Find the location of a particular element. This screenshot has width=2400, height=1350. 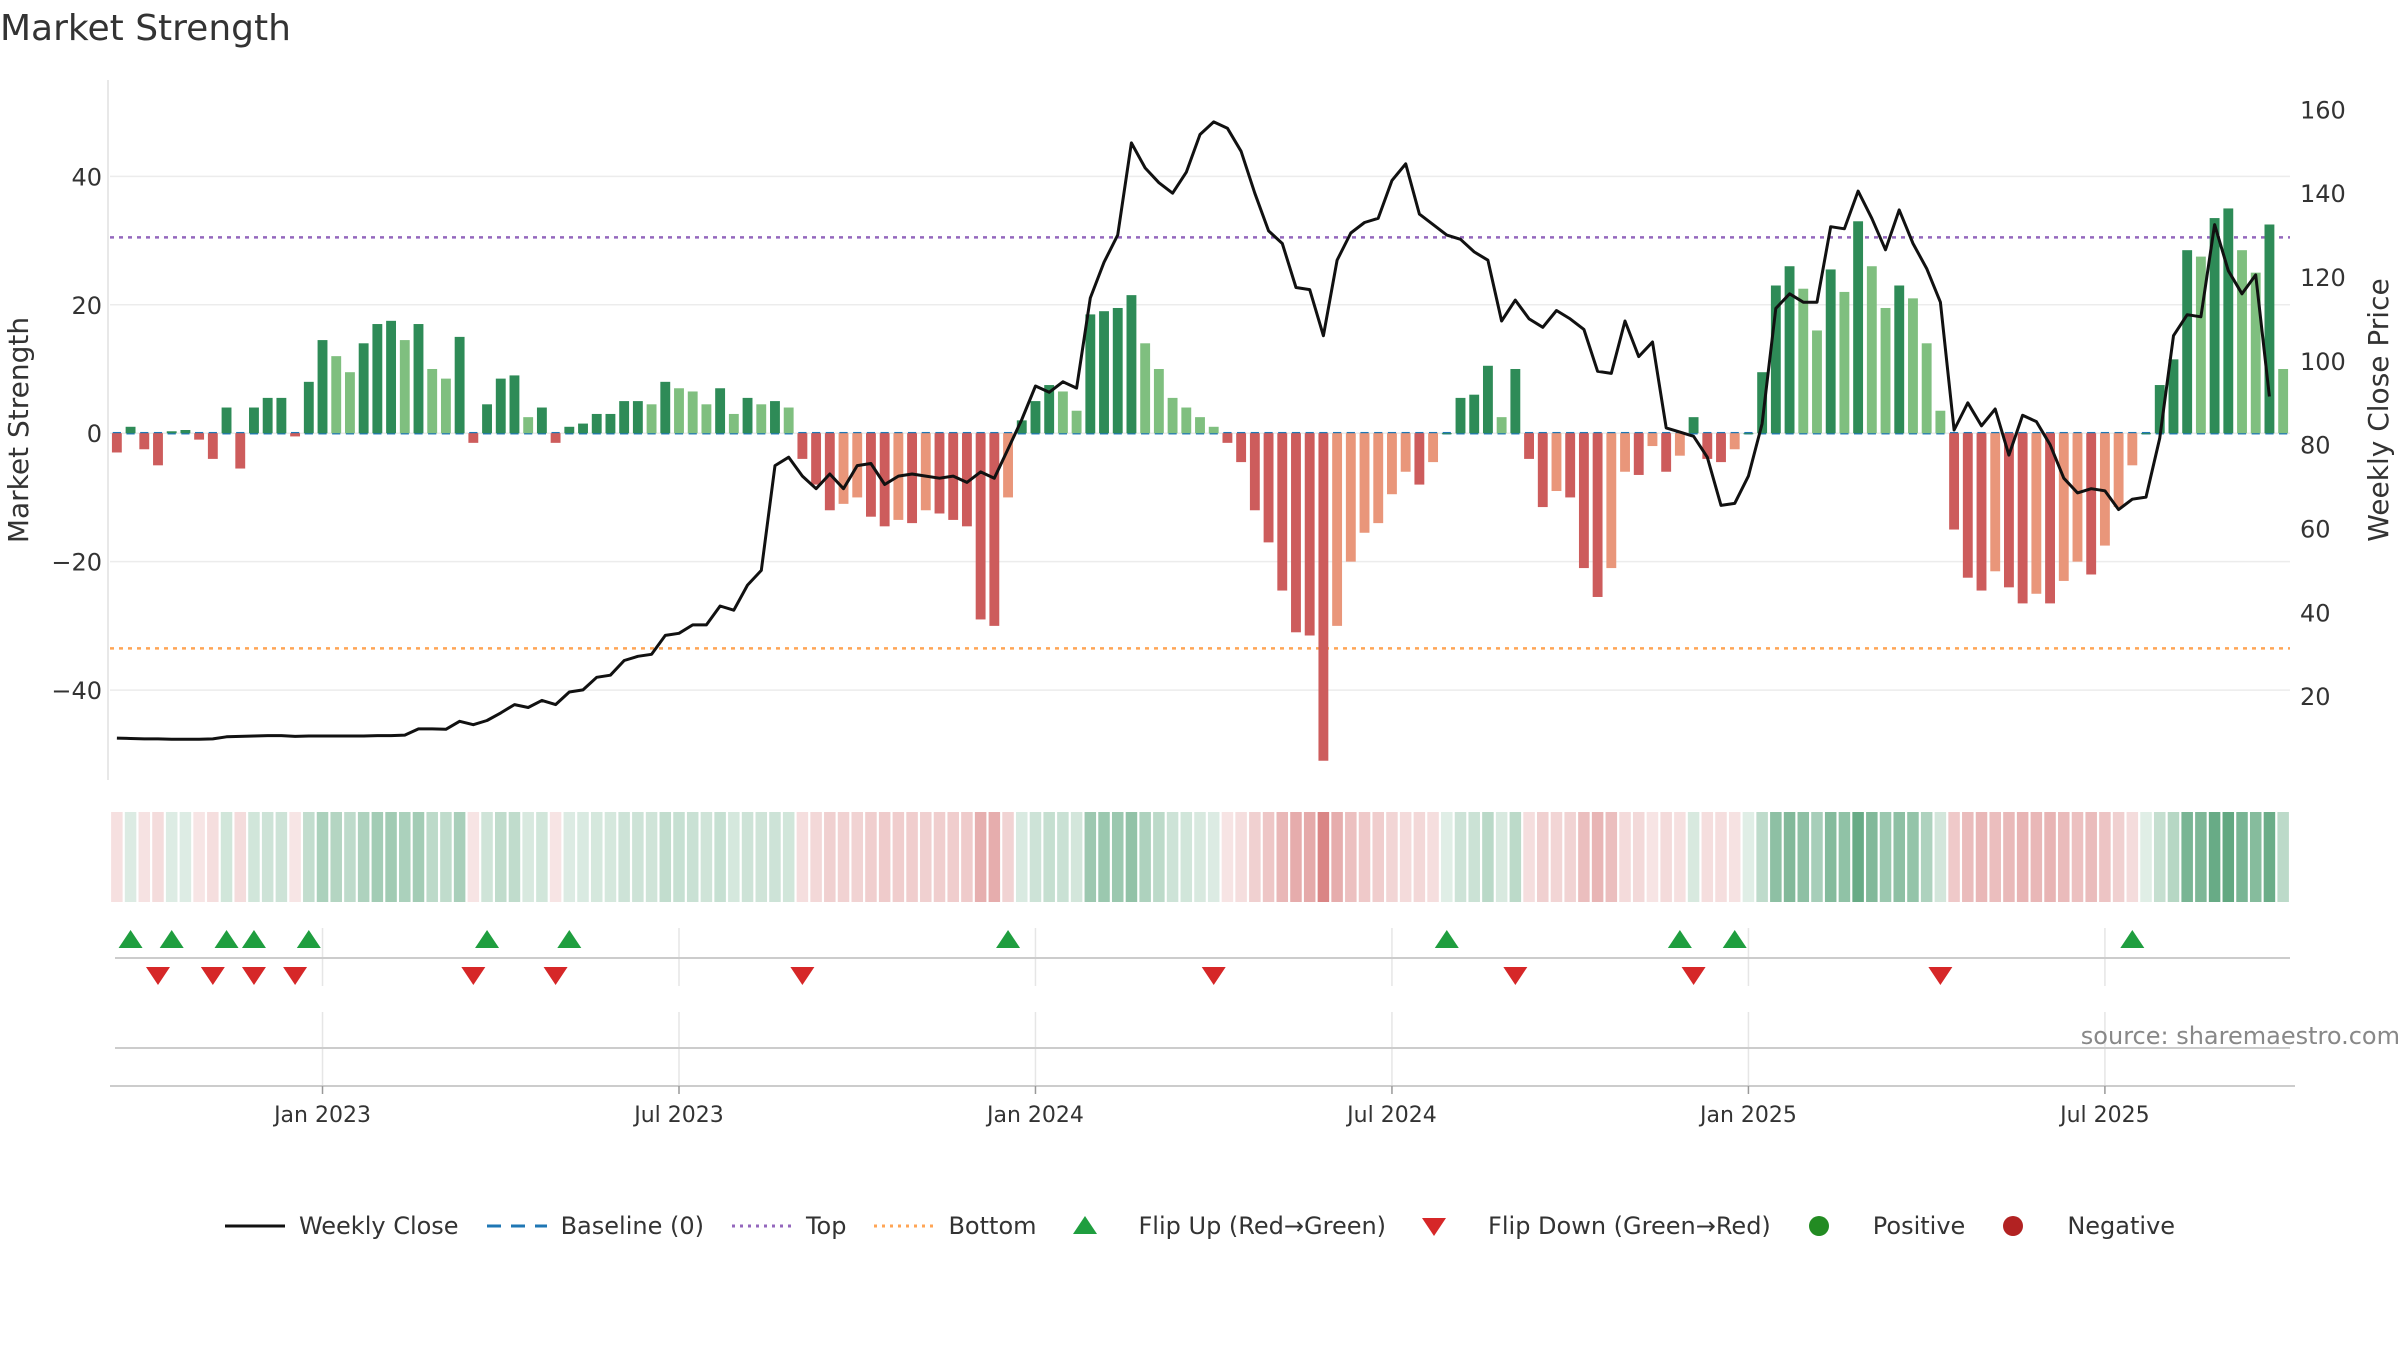

y2-tick-label: 100 is located at coordinates (2323, 362).